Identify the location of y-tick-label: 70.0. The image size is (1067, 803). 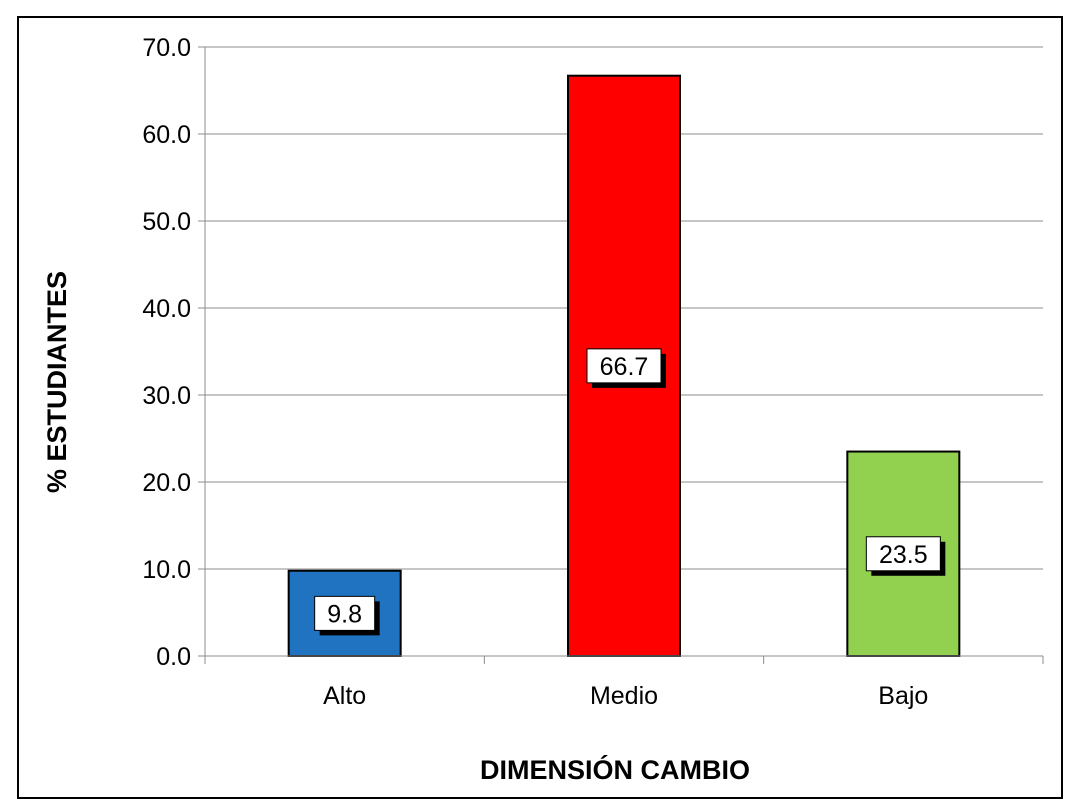
(166, 48).